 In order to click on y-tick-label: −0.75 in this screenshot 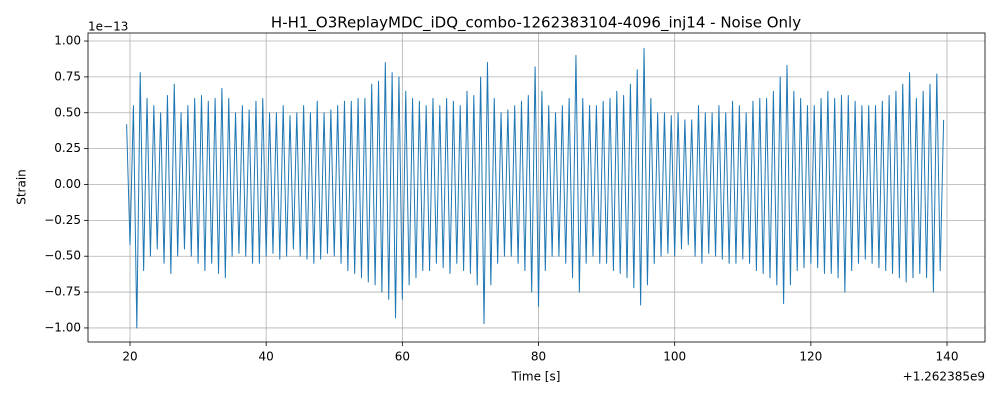, I will do `click(62, 292)`.